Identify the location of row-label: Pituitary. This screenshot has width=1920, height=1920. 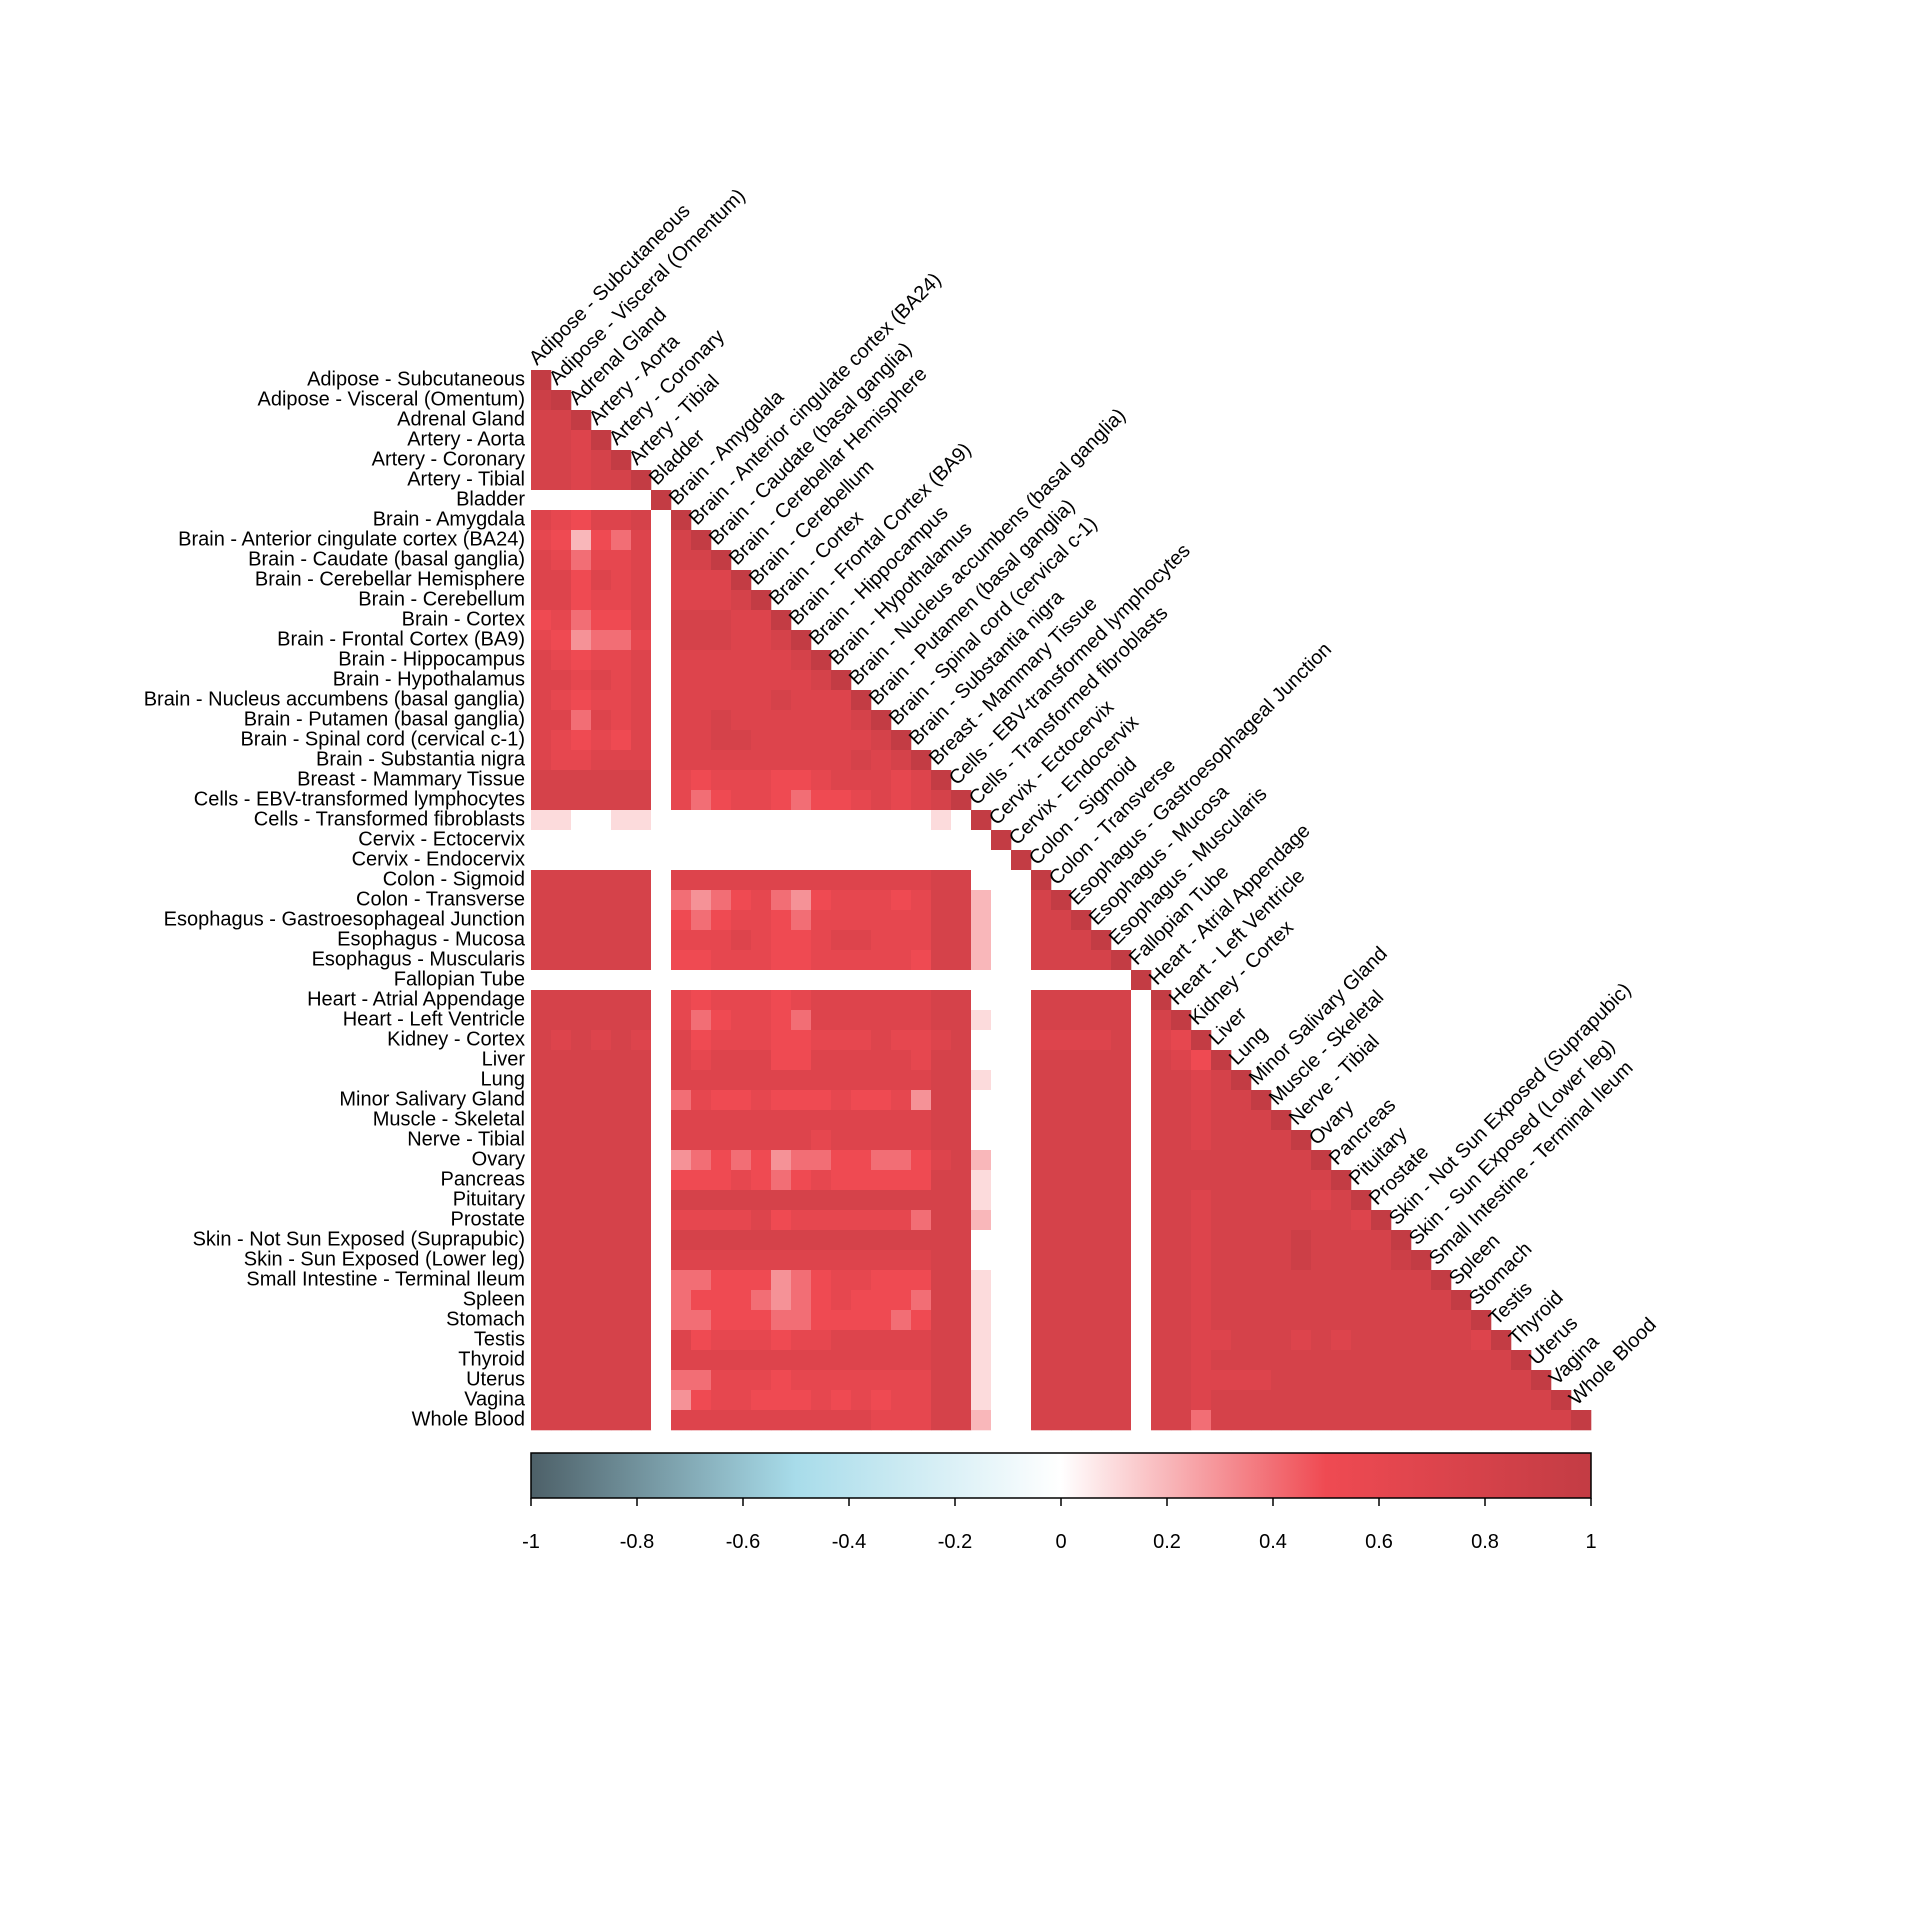
(489, 1199).